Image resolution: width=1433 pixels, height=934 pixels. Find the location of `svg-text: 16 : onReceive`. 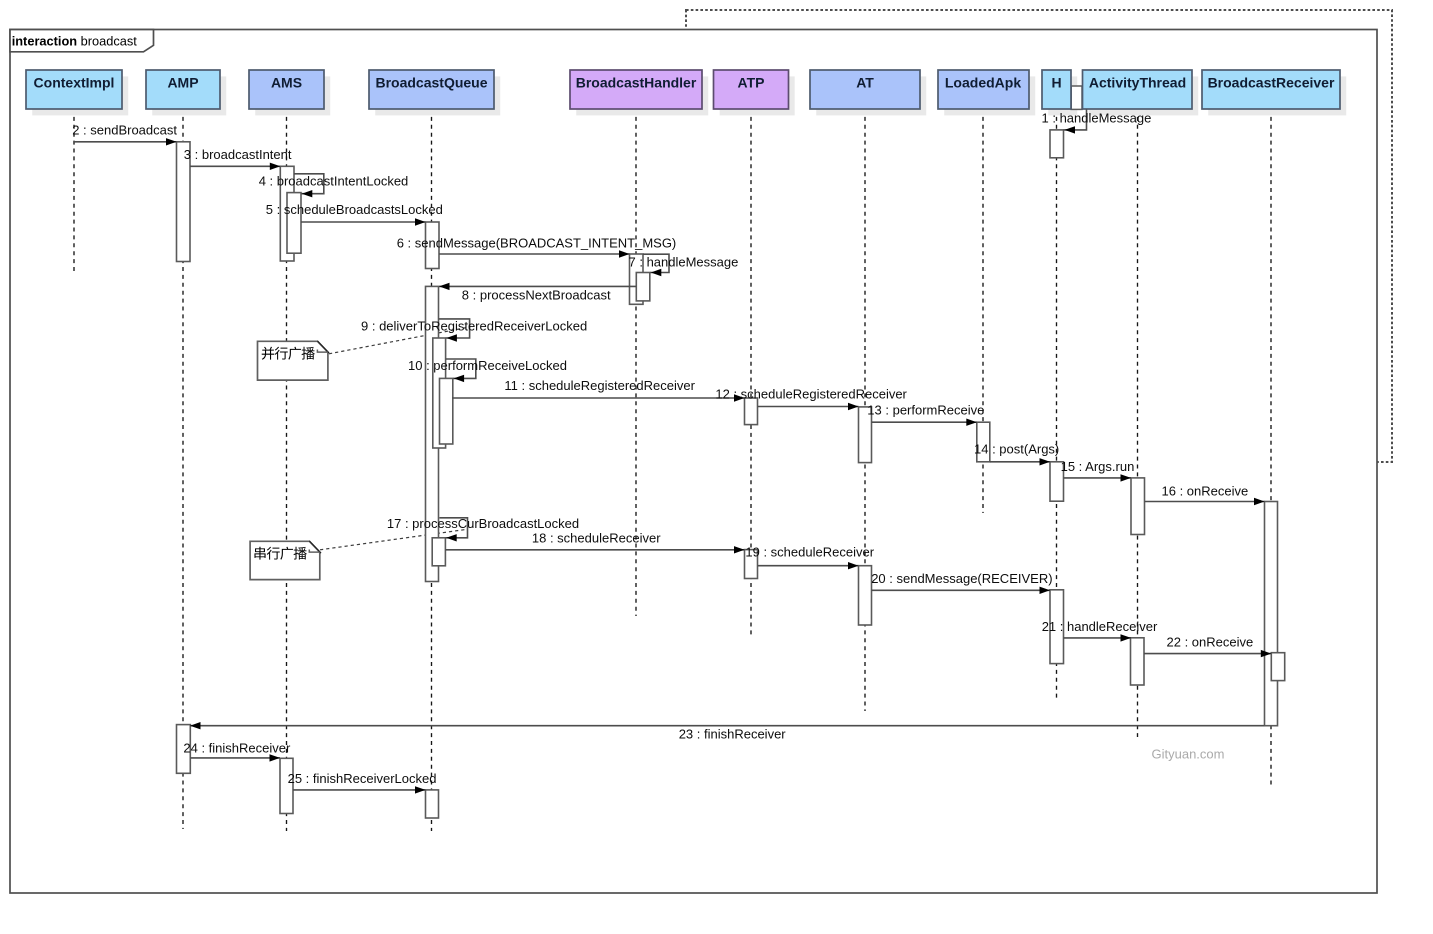

svg-text: 16 : onReceive is located at coordinates (1205, 491).